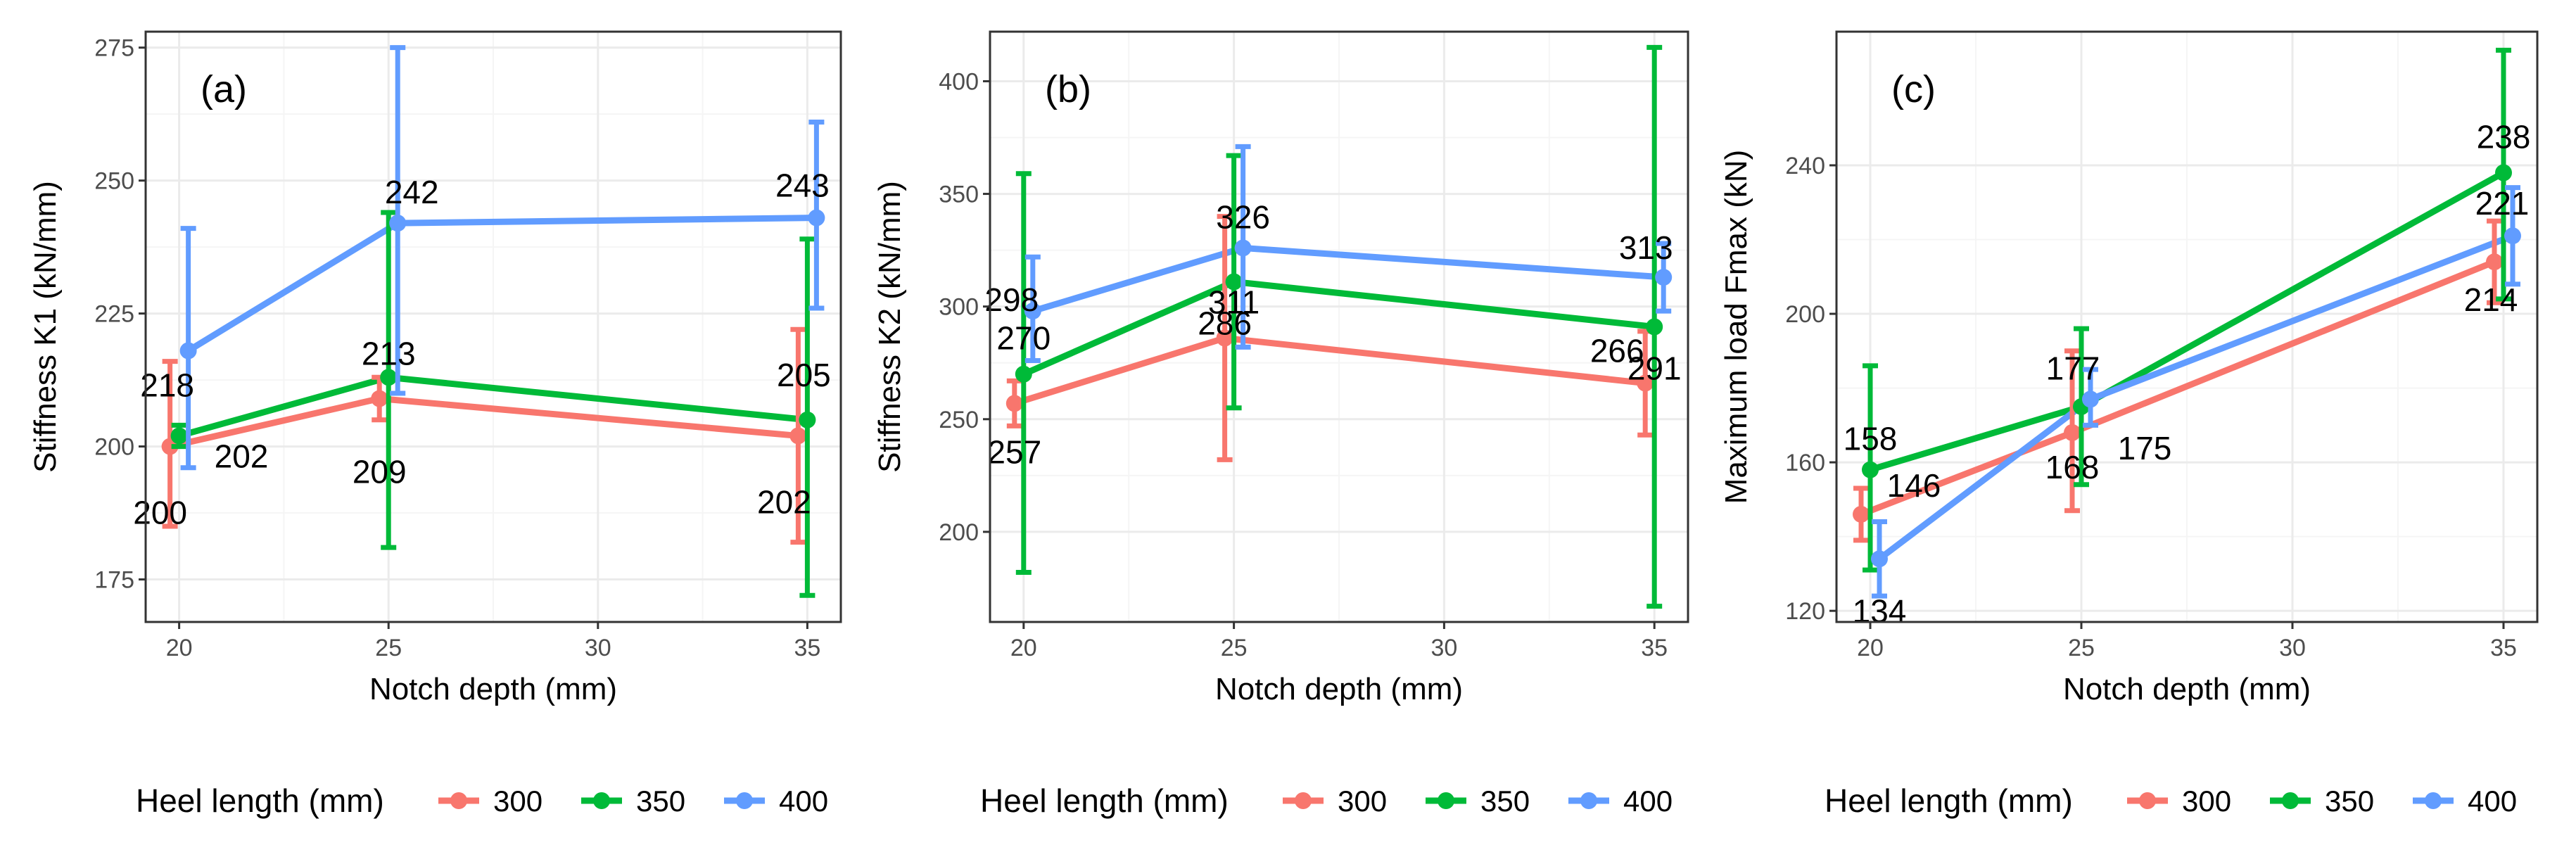 Image resolution: width=2576 pixels, height=845 pixels. I want to click on y-tick-label: 120, so click(1805, 611).